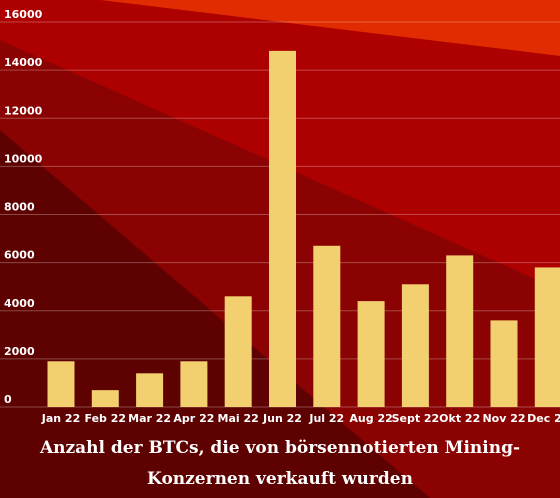 The image size is (560, 498). I want to click on y-tick-label: 6000, so click(19, 255).